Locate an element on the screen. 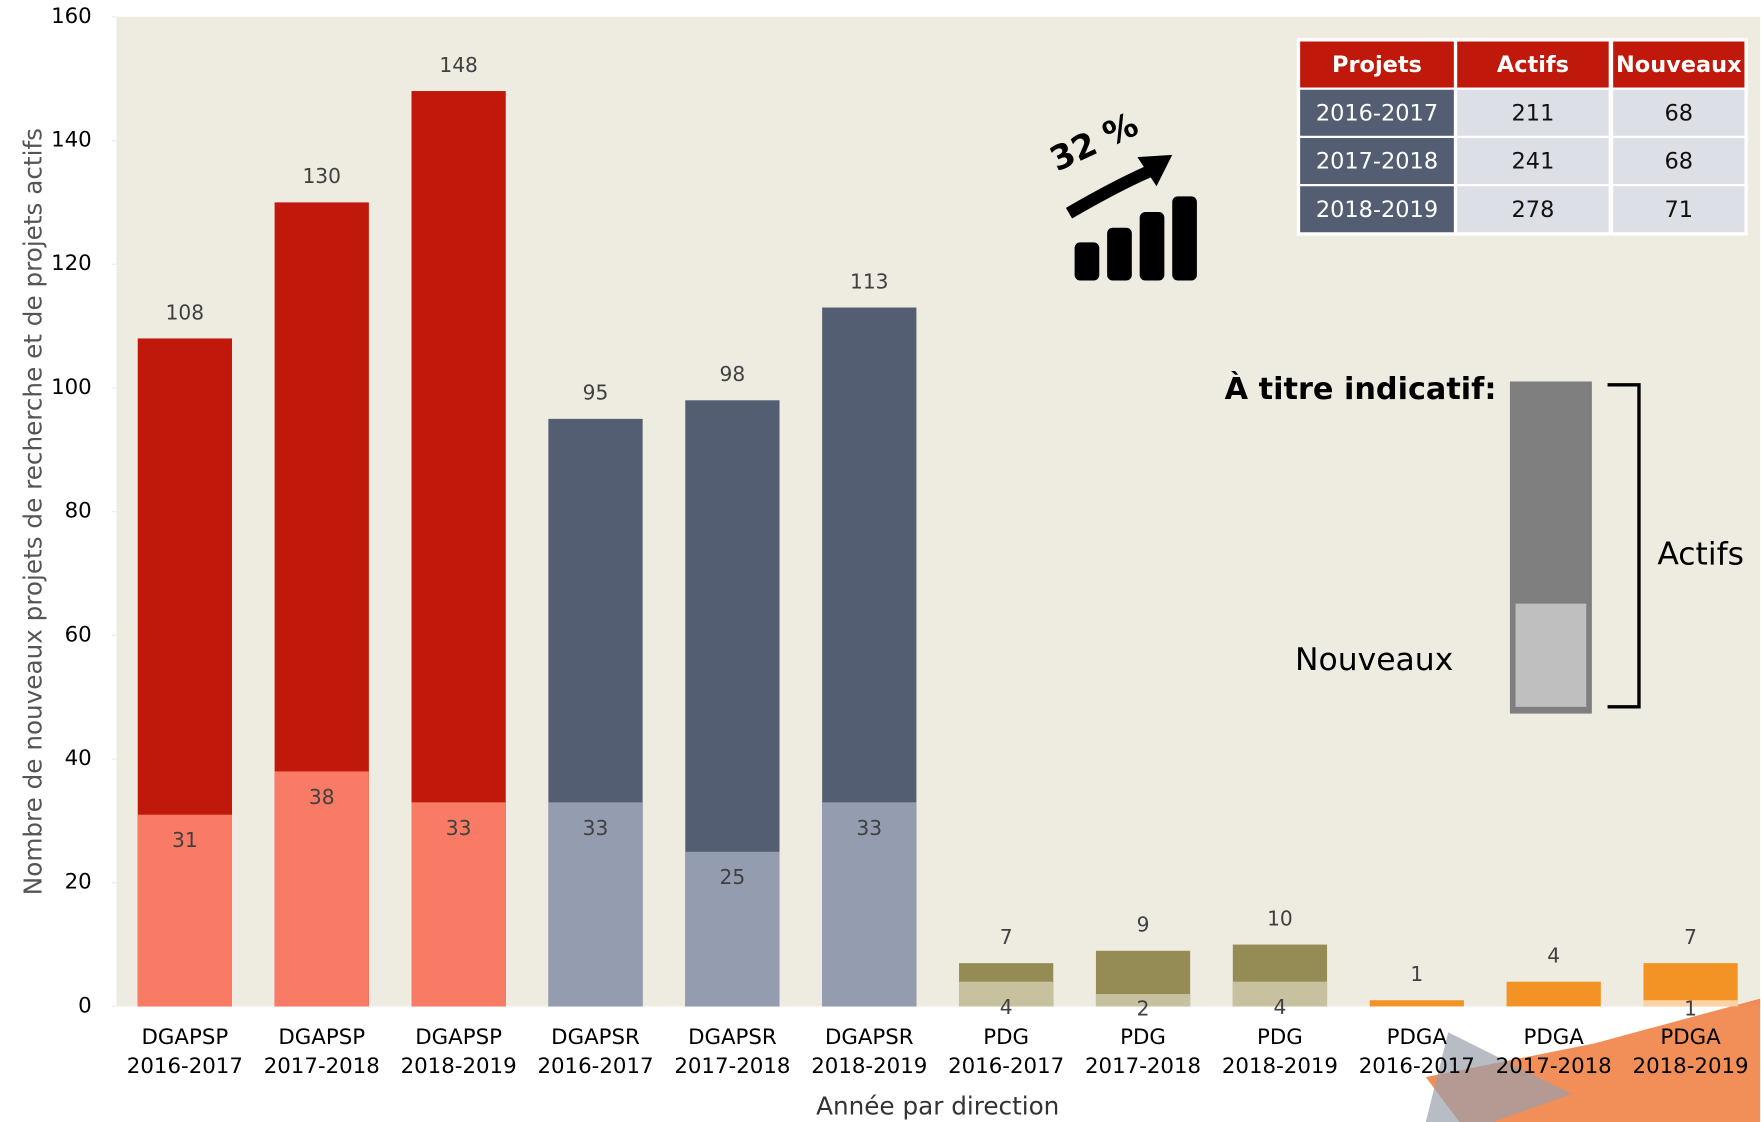  value-label: 148 is located at coordinates (458, 65).